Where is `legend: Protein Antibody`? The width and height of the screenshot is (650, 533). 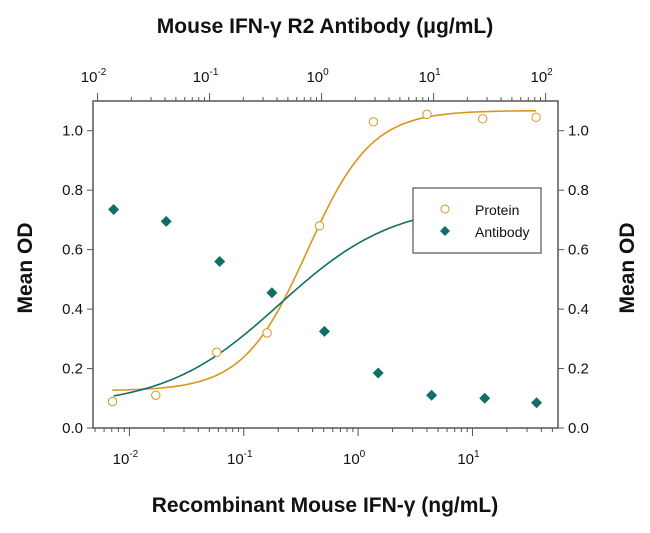
legend: Protein Antibody is located at coordinates (477, 220).